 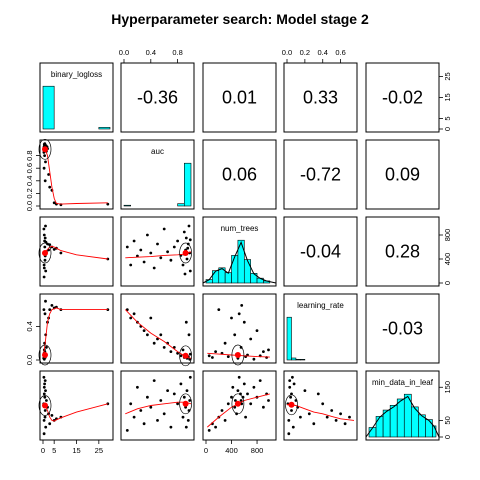 What do you see at coordinates (320, 98) in the screenshot?
I see `correlation-value: 0.33` at bounding box center [320, 98].